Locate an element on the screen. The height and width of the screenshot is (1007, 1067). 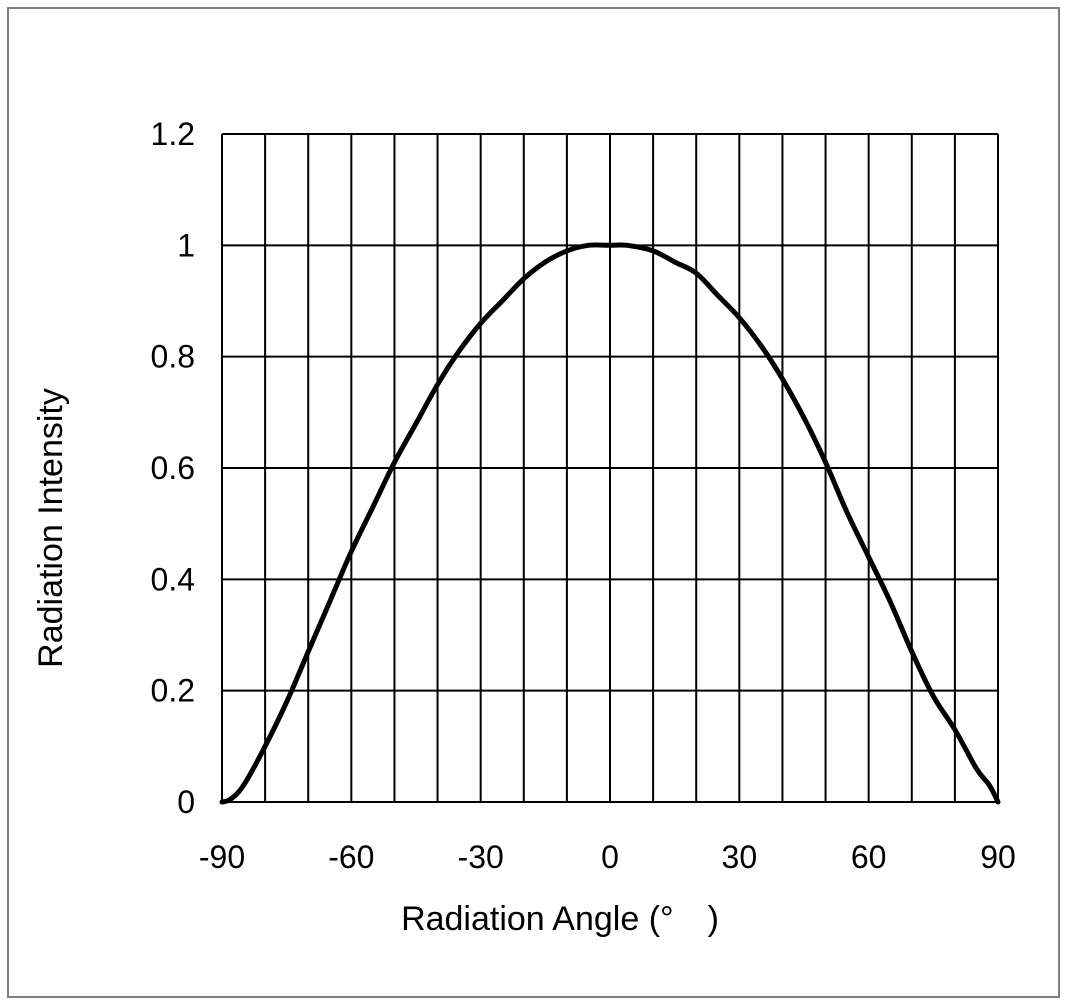
y-axis-tick-labels: 0 0.2 0.4 0.6 0.8 1 1.2 is located at coordinates (173, 468).